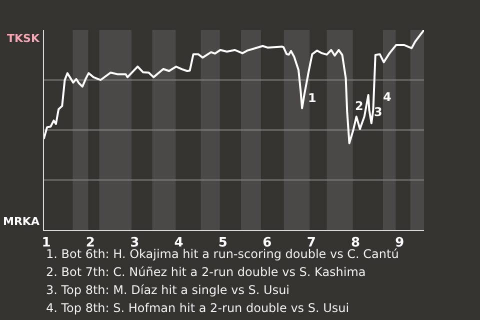 Image resolution: width=480 pixels, height=320 pixels. I want to click on annotation: 1, so click(312, 98).